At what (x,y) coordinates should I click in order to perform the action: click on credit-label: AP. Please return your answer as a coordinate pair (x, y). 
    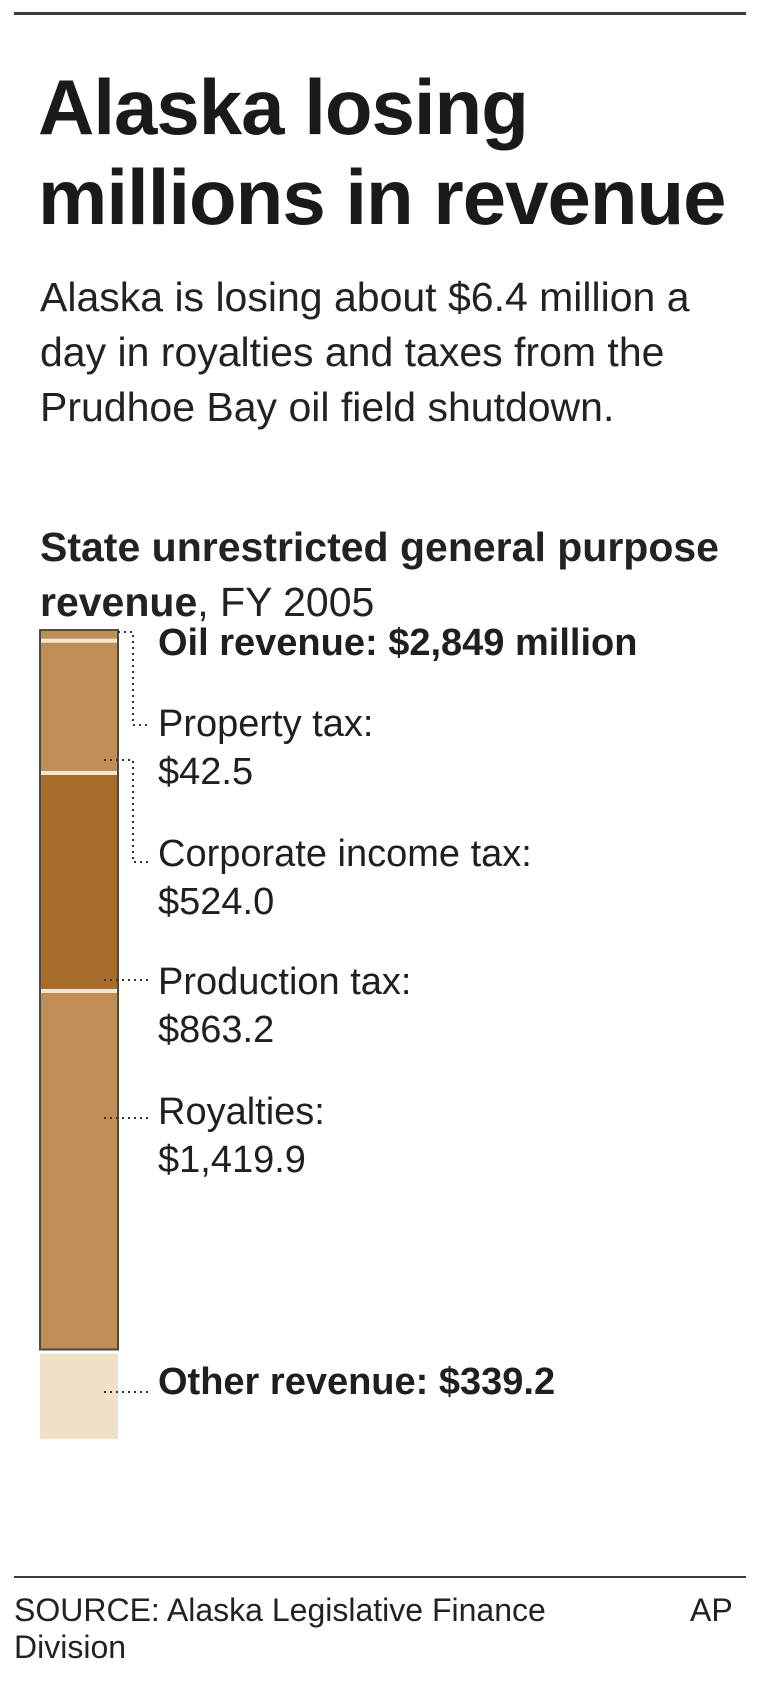
    Looking at the image, I should click on (711, 1610).